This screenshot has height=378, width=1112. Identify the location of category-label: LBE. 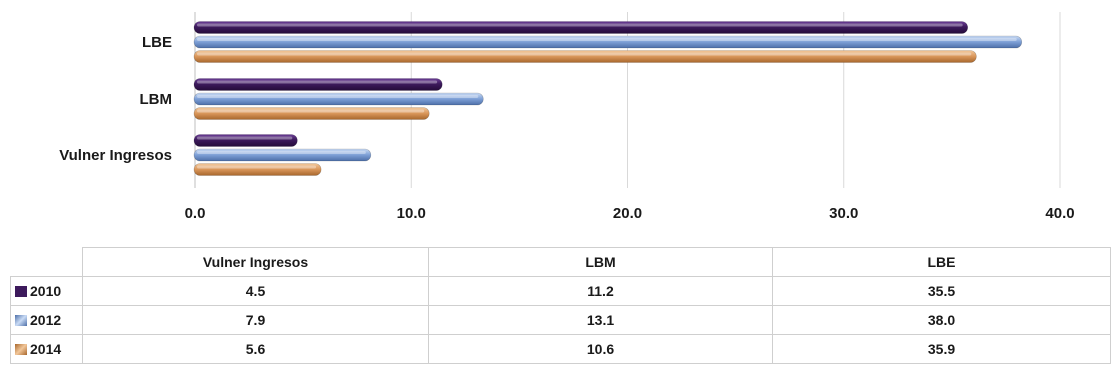
(157, 42).